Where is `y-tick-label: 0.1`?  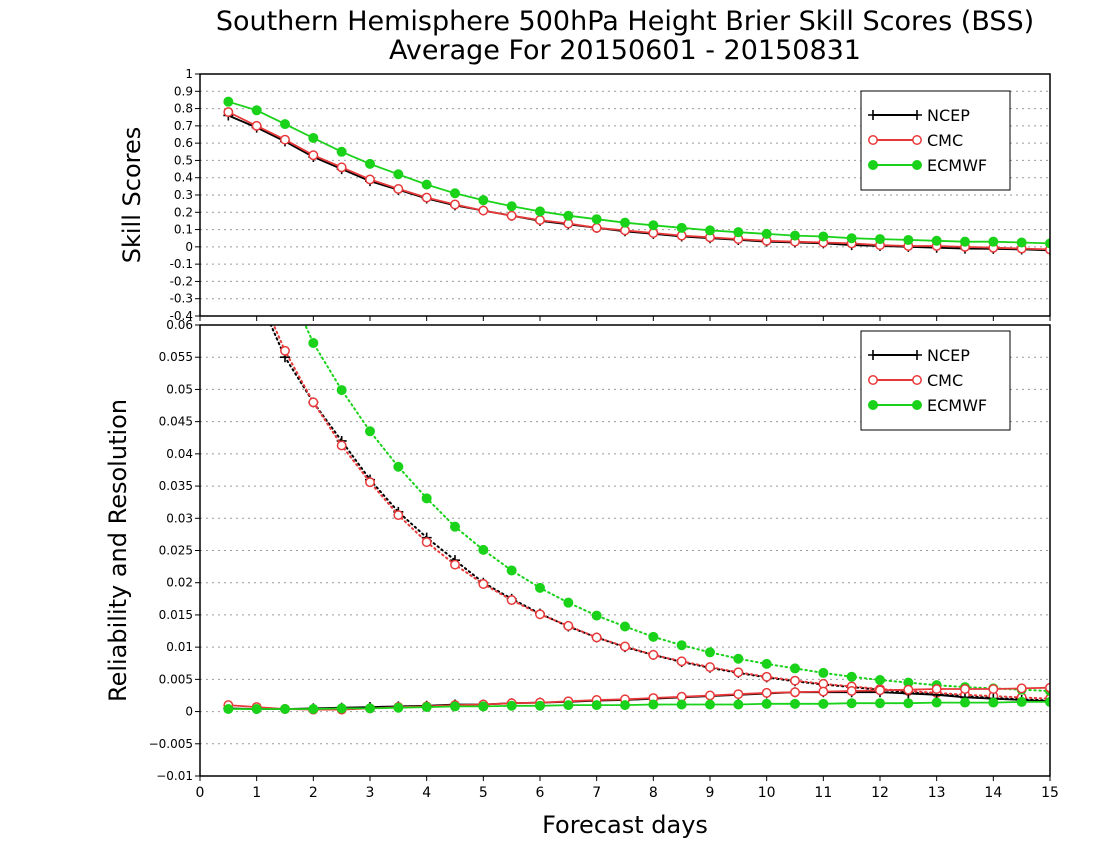 y-tick-label: 0.1 is located at coordinates (183, 230).